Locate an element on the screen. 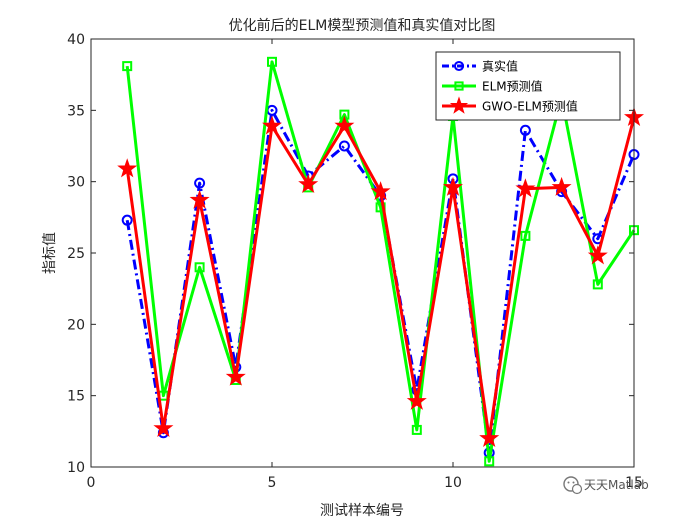  y-tick-label: 25 is located at coordinates (76, 254).